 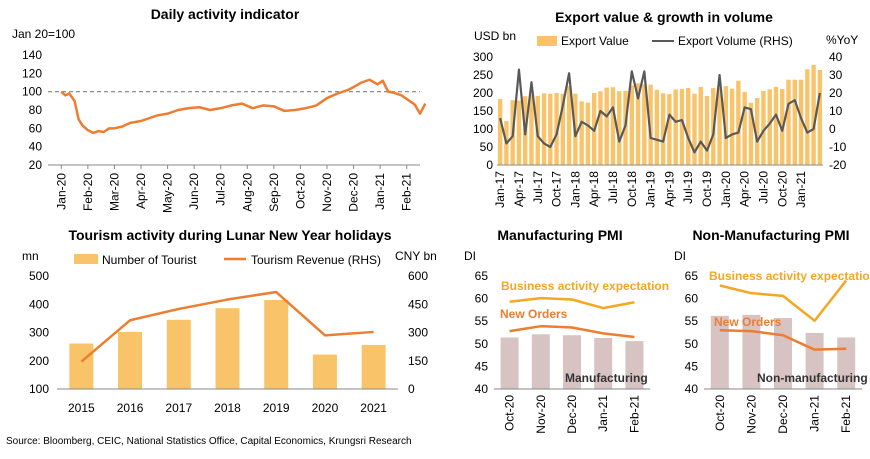 I want to click on y-tick-label-right: 600, so click(x=418, y=276).